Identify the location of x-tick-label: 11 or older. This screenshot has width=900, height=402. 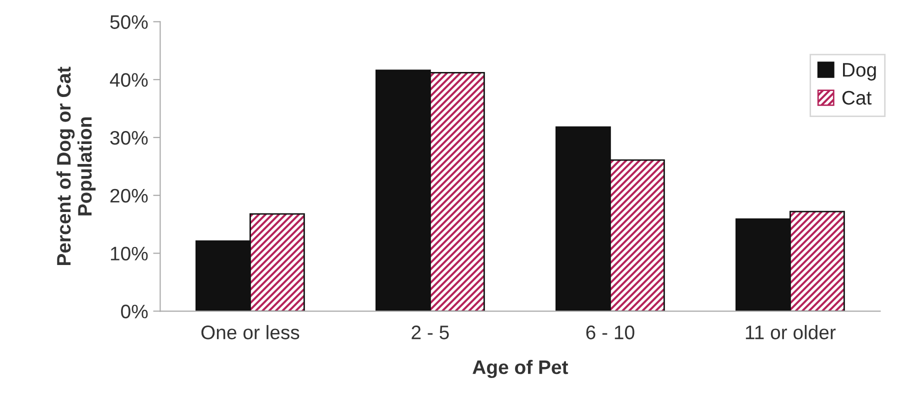
(791, 332).